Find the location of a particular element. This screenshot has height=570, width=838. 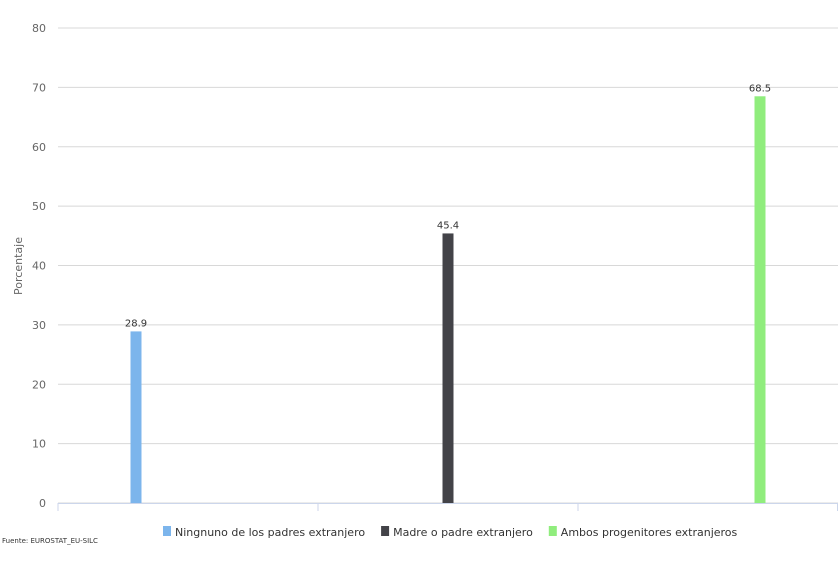

y-tick-label: 50 is located at coordinates (39, 206).